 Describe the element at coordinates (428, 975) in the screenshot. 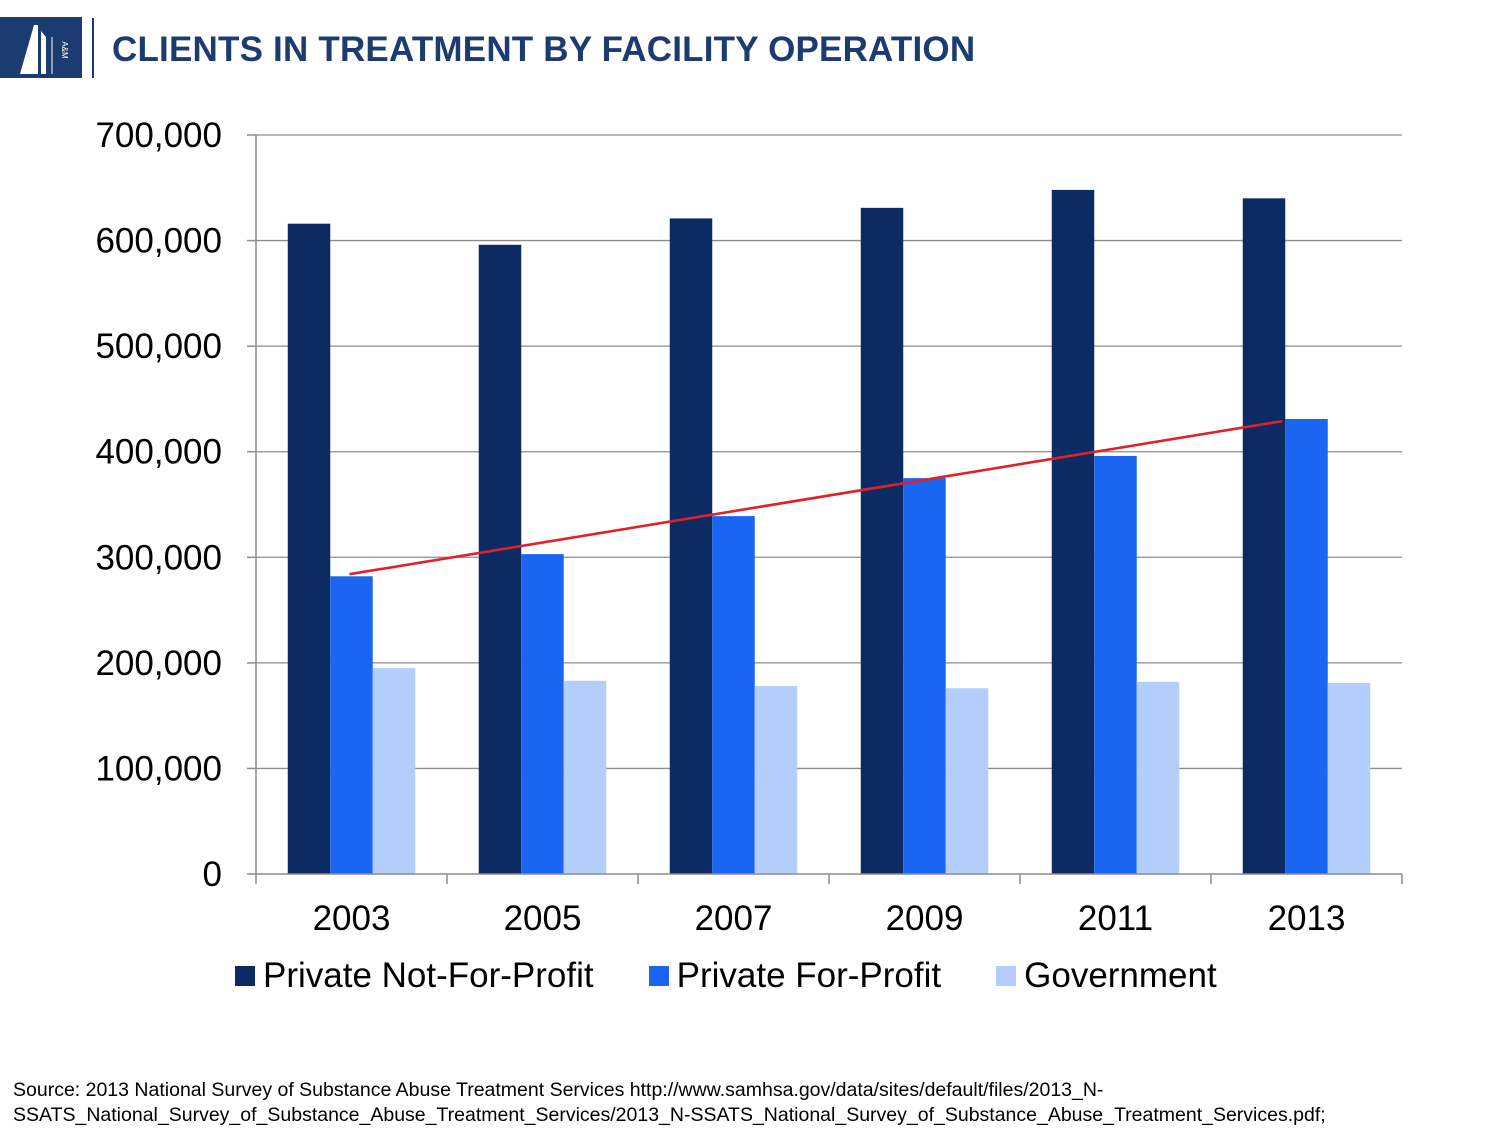

I see `legend-label-not-for-profit: Private Not-For-Profit` at that location.